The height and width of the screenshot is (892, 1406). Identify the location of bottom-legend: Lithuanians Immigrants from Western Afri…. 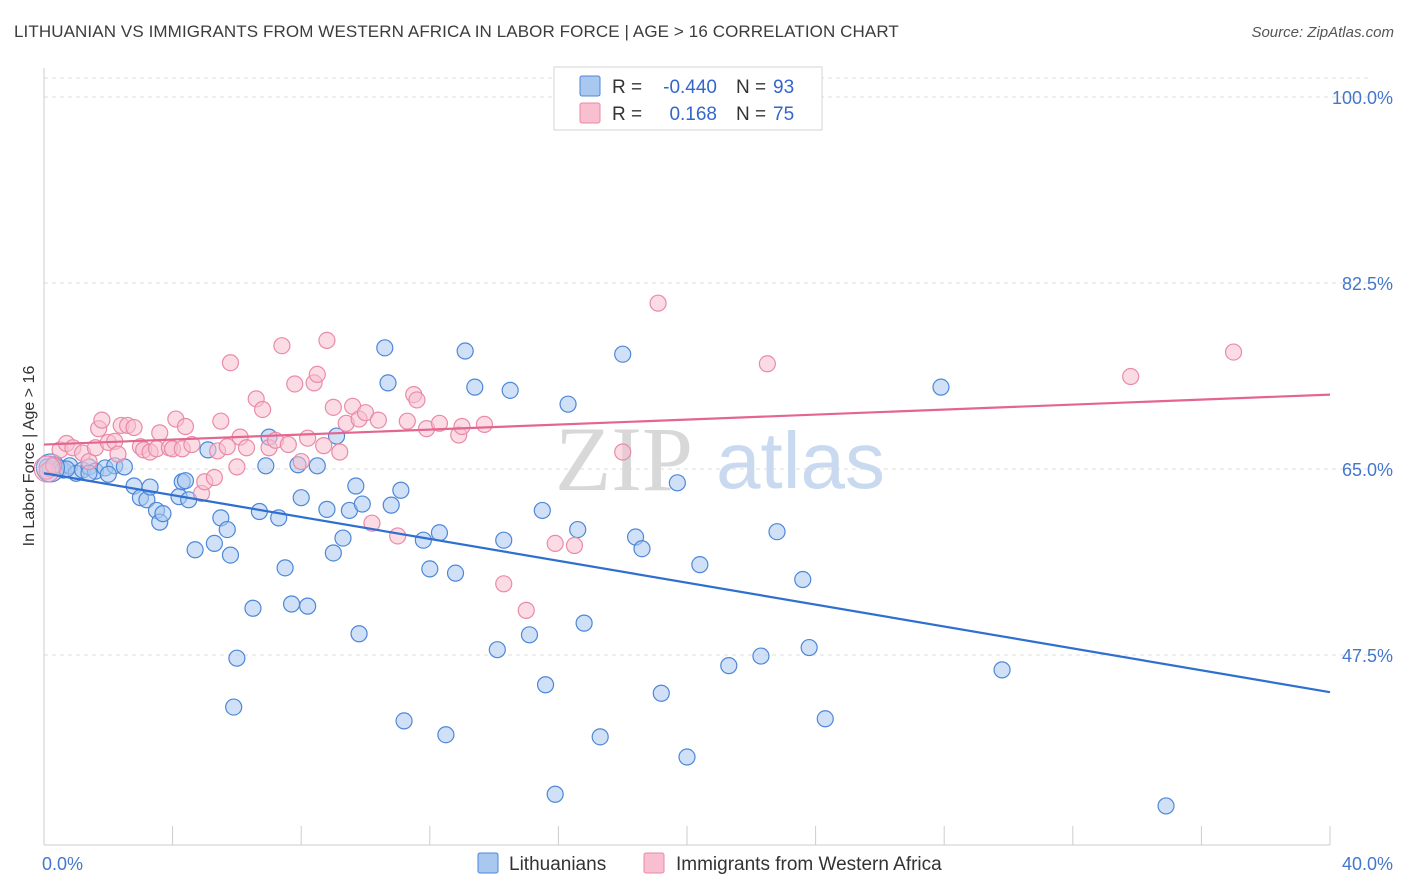
(709, 863).